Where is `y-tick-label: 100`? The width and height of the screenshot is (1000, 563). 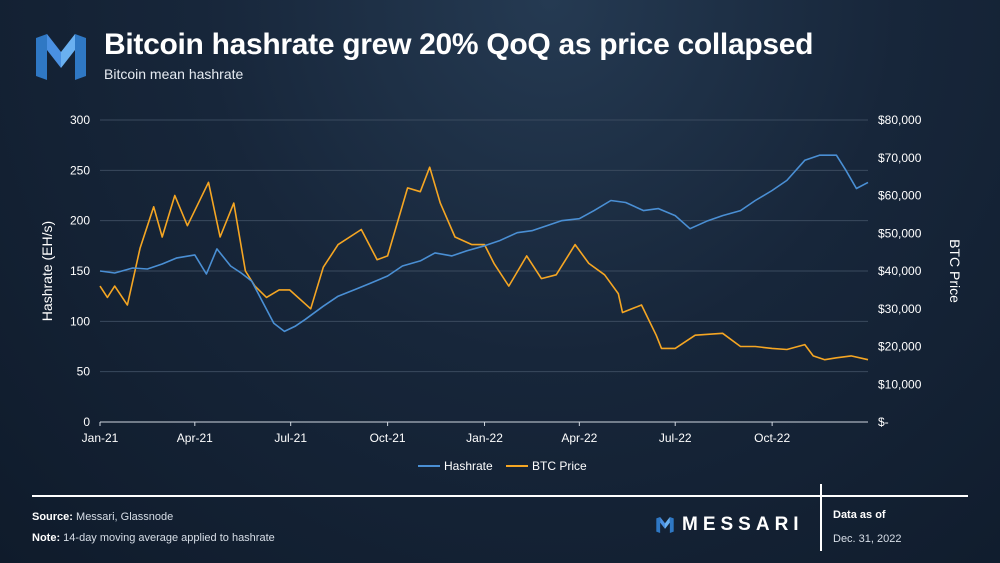
y-tick-label: 100 is located at coordinates (80, 321).